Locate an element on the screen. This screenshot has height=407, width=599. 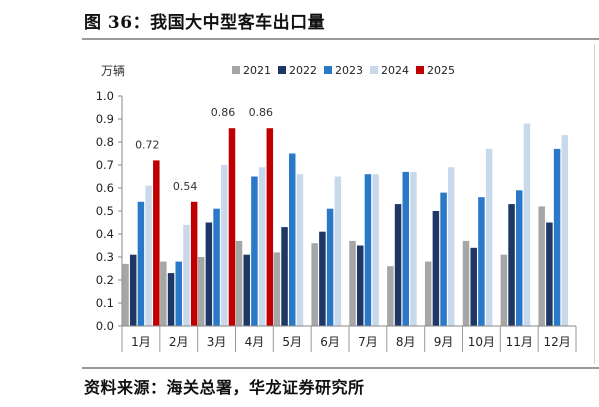
y-tick-label: 0.9 is located at coordinates (105, 119).